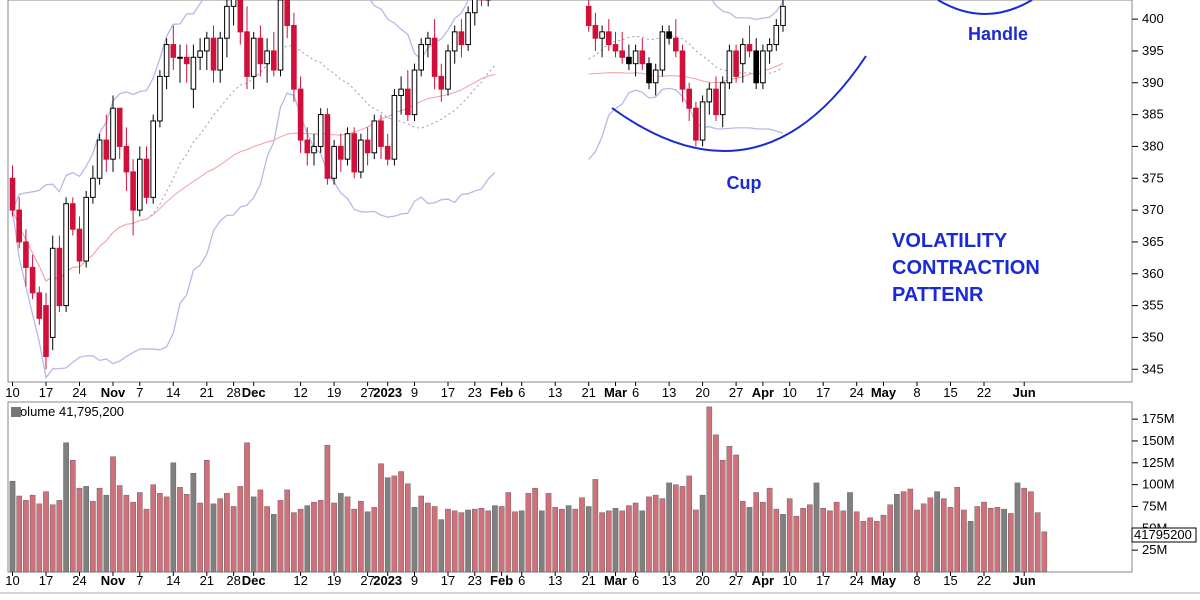 The height and width of the screenshot is (600, 1200). I want to click on handle-label: Handle, so click(998, 34).